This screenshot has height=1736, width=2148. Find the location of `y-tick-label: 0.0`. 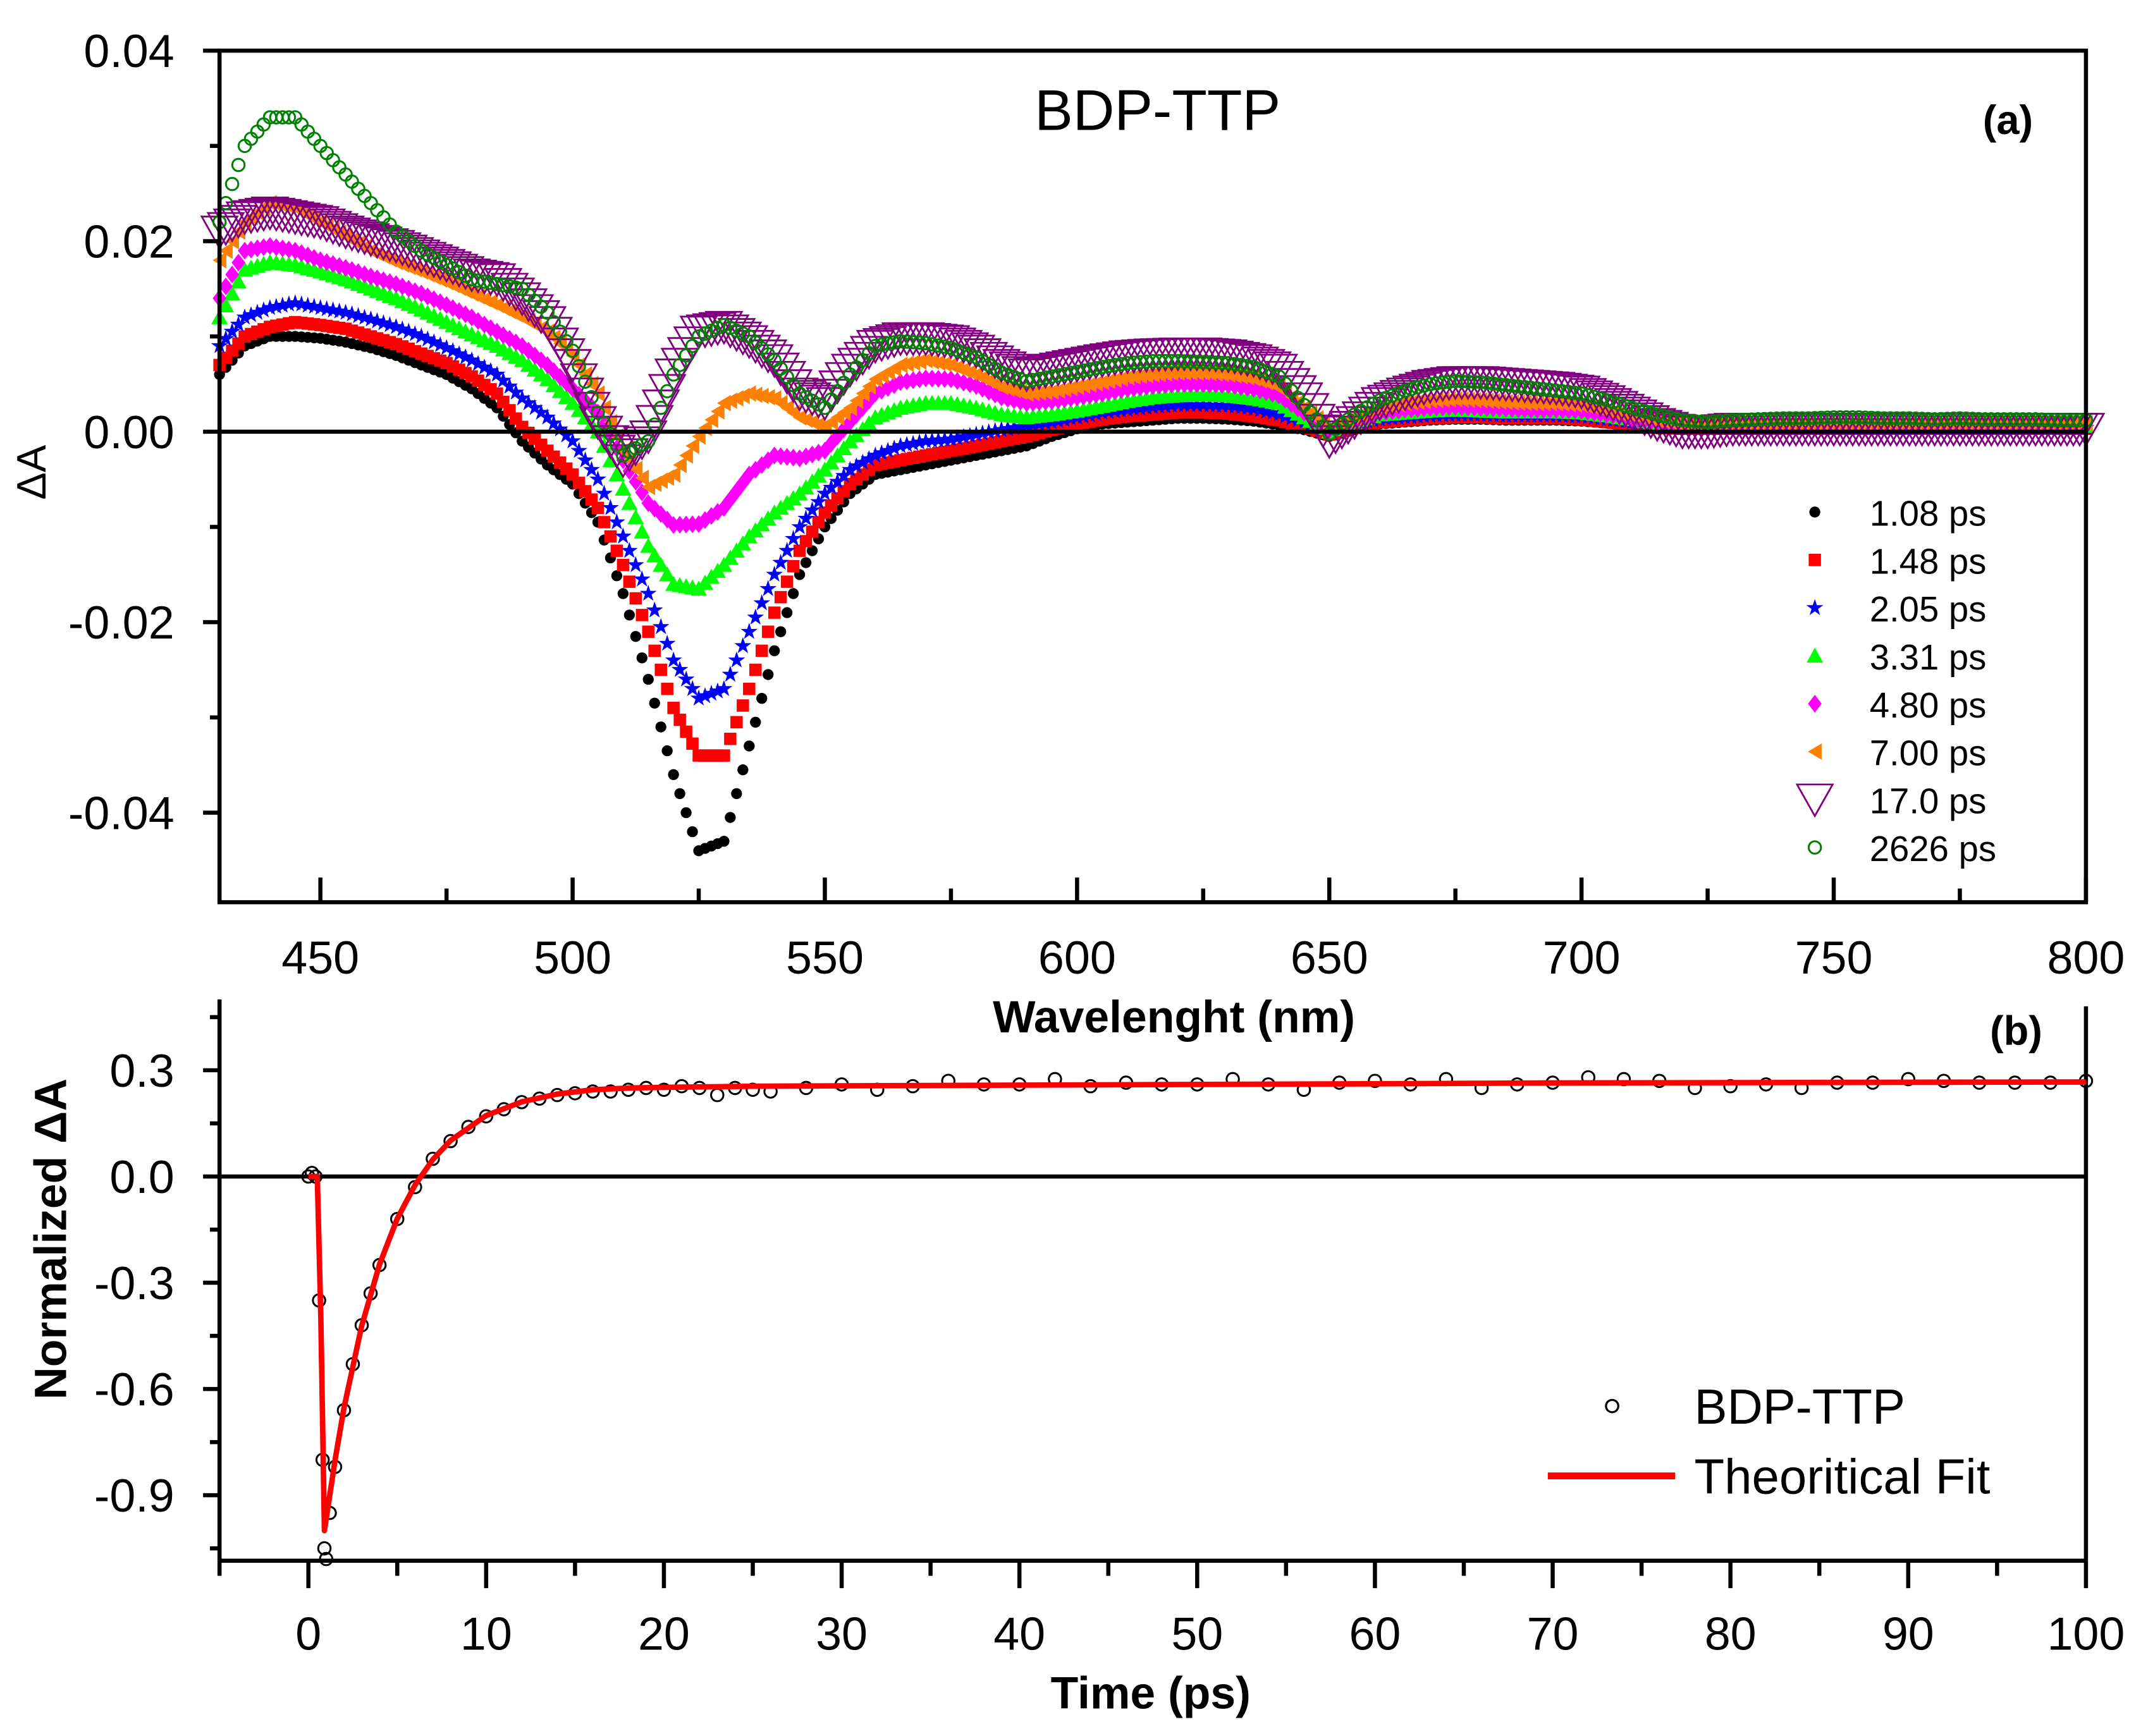

y-tick-label: 0.0 is located at coordinates (141, 1177).